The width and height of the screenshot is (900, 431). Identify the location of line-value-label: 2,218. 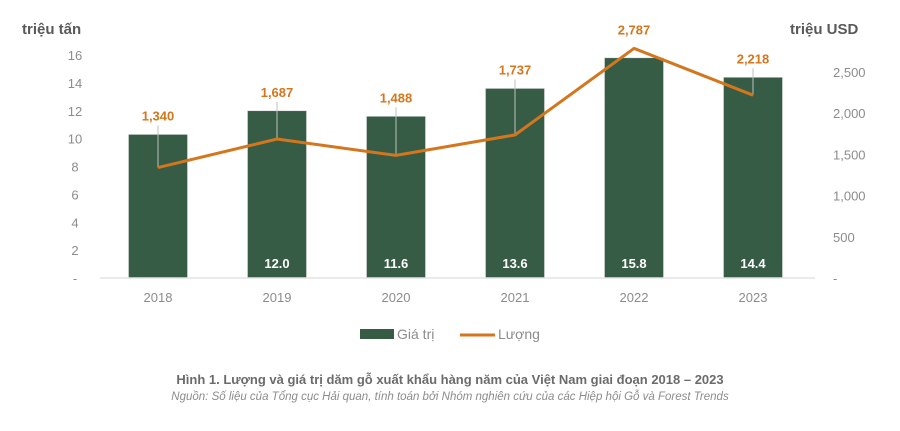
(753, 58).